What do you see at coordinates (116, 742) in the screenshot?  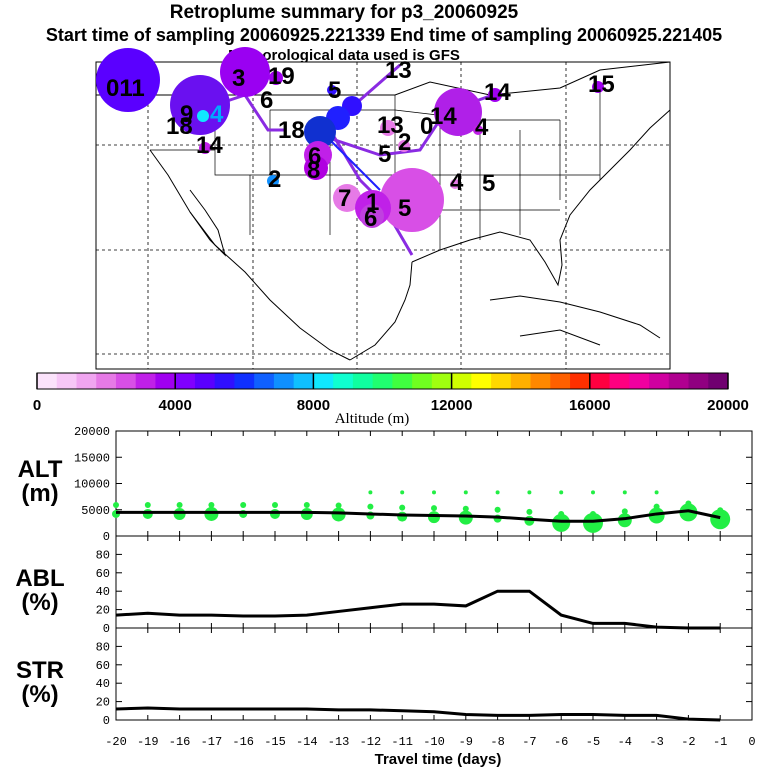 I see `x-tick-label: -20` at bounding box center [116, 742].